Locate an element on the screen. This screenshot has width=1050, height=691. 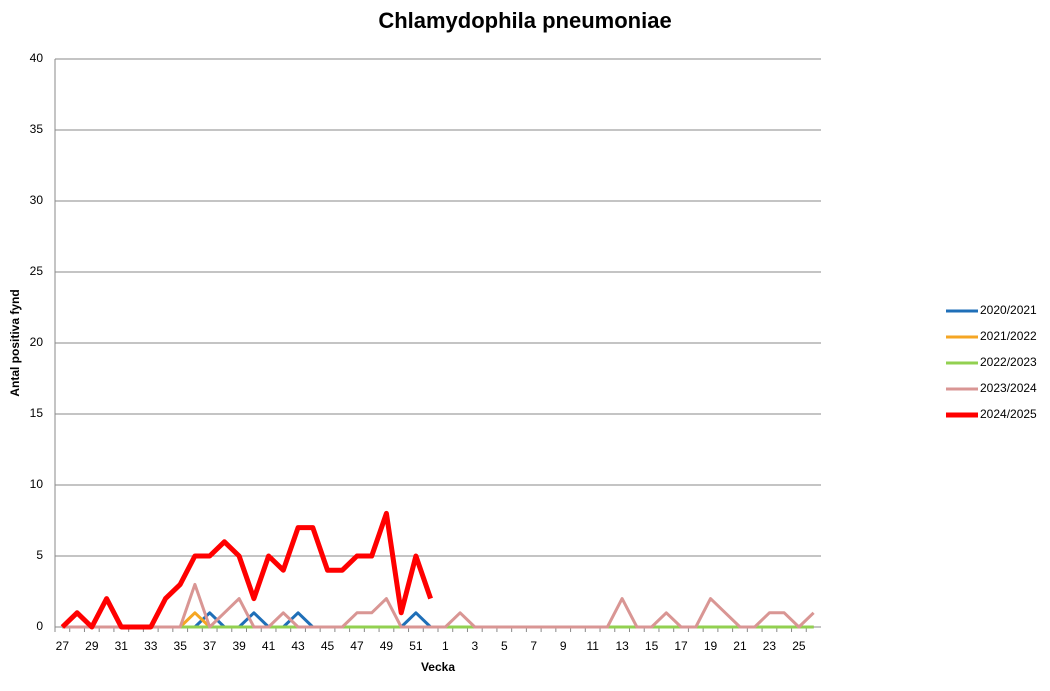
x-tick-label: 9 is located at coordinates (563, 646).